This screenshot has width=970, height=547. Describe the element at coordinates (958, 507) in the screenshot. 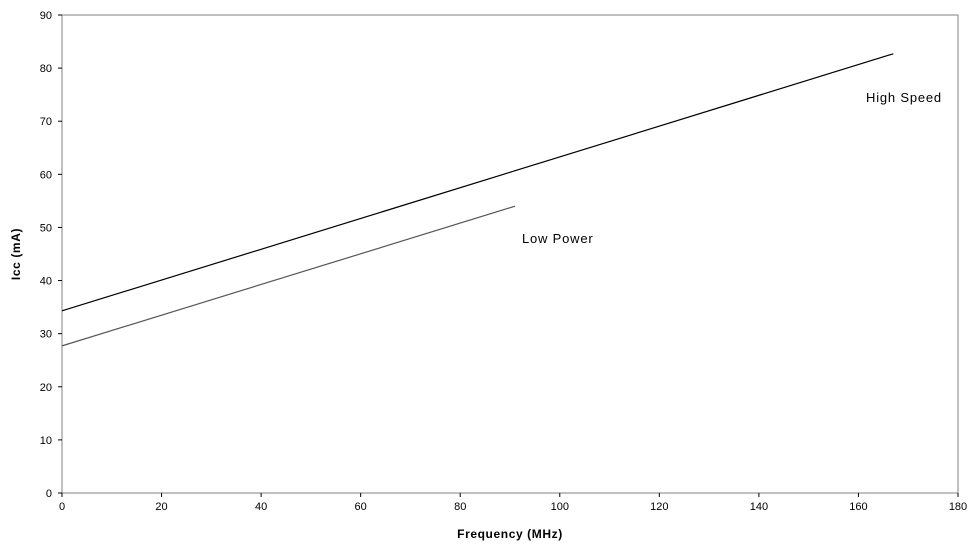

I see `x-tick-label: 180` at that location.